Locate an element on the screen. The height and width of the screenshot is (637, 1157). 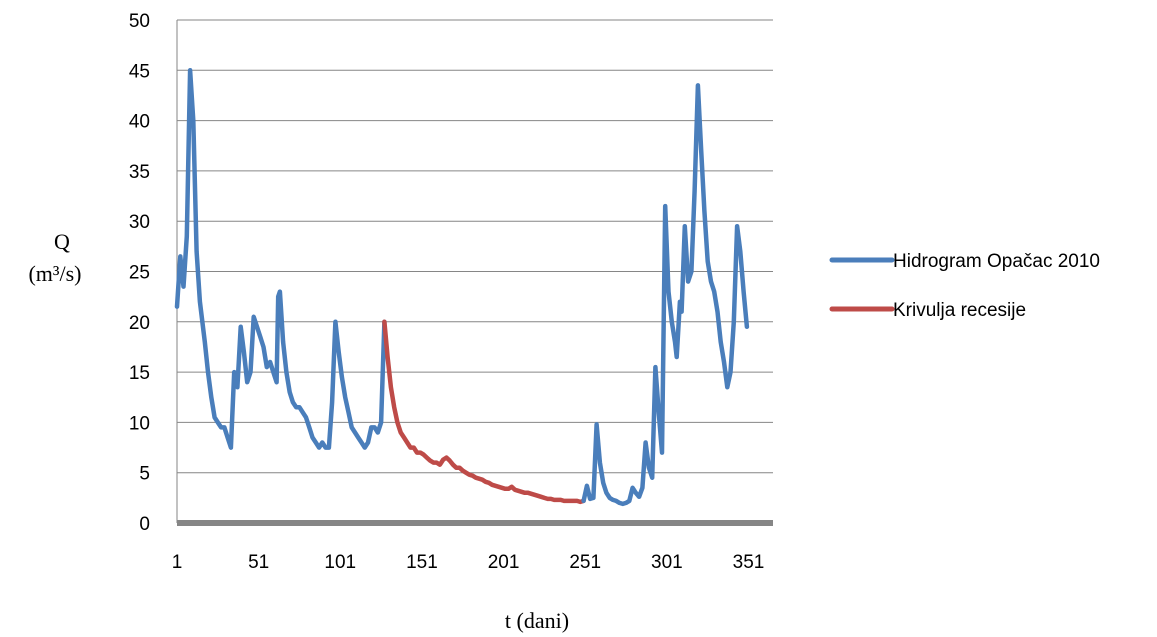
y-tick-label: 20 is located at coordinates (139, 323).